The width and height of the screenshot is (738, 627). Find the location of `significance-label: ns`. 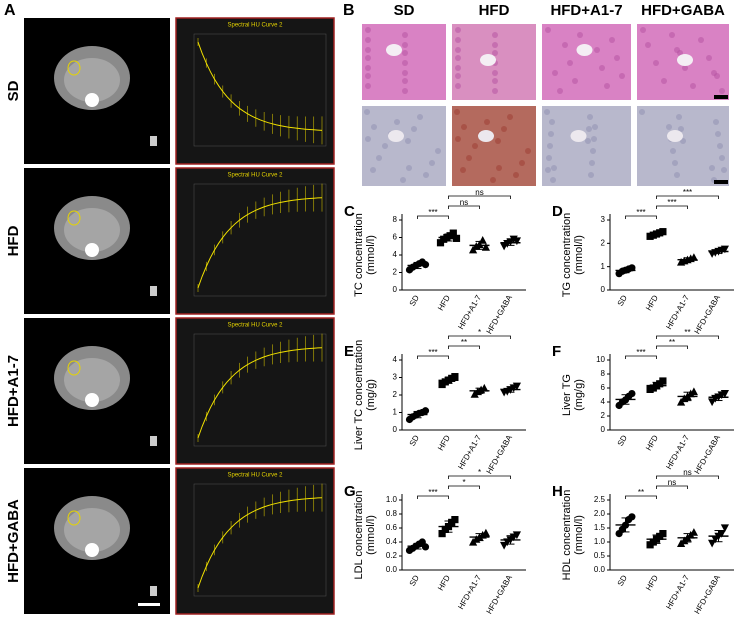

significance-label: ns is located at coordinates (687, 472).